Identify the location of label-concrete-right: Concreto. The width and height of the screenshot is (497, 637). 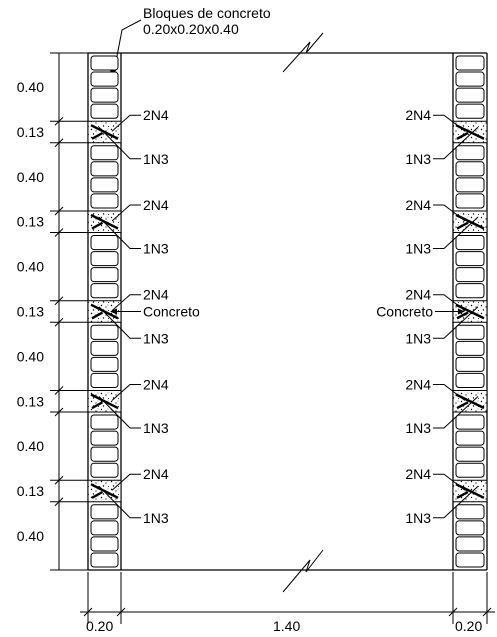
(404, 312).